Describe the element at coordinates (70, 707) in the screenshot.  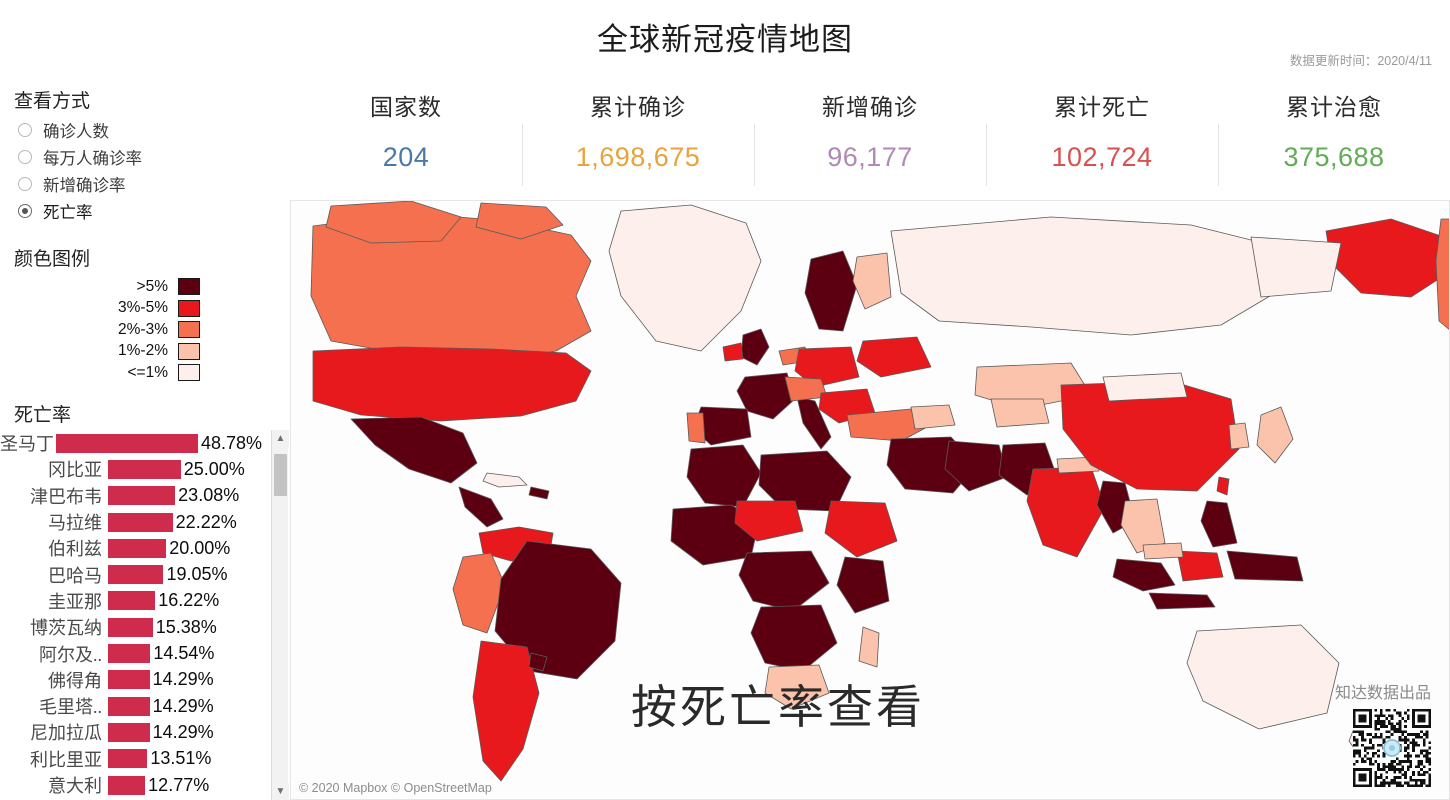
I see `bar-category-label: 毛里塔..` at that location.